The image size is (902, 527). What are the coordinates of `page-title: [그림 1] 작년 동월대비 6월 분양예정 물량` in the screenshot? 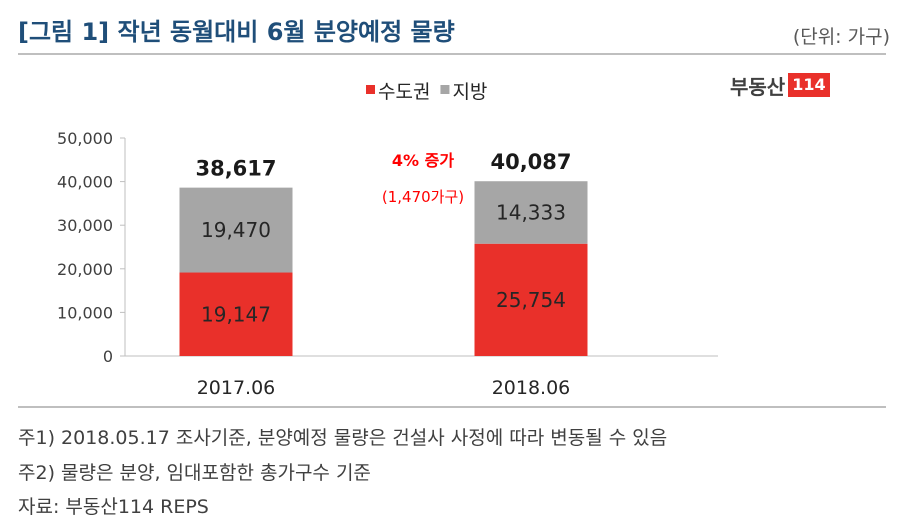 It's located at (236, 32).